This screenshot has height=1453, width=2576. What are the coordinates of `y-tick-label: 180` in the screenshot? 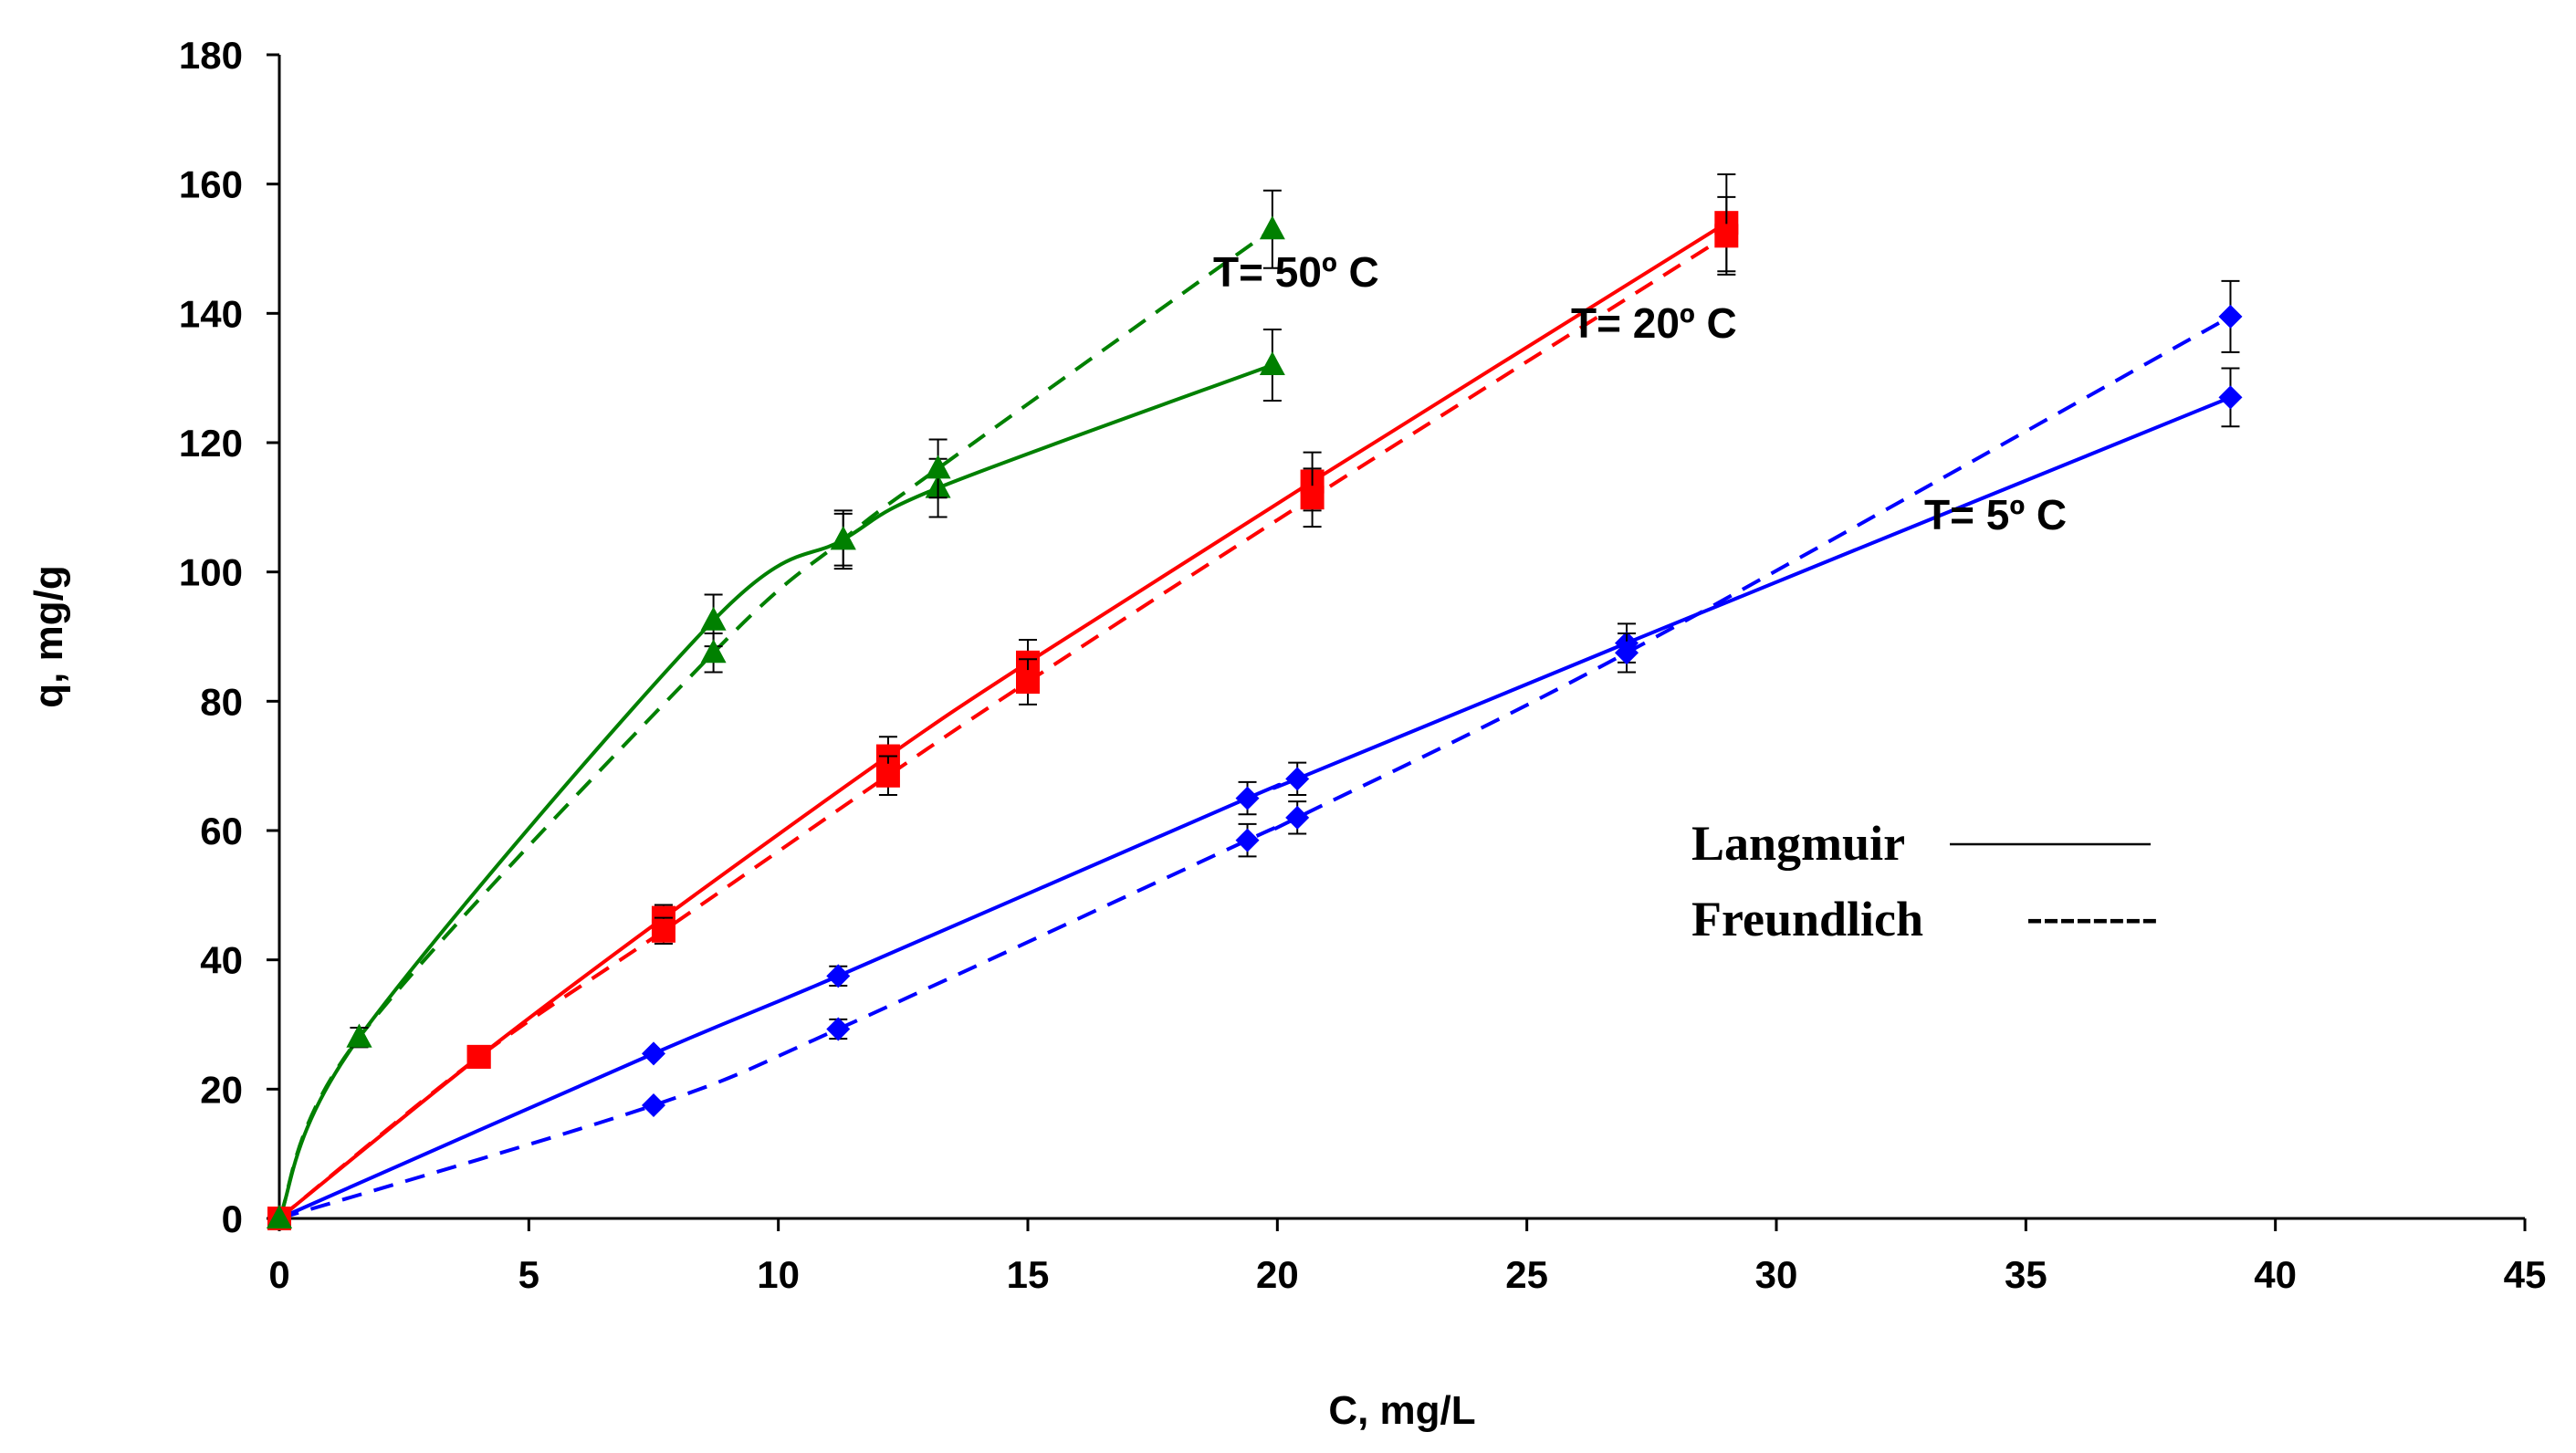 It's located at (211, 55).